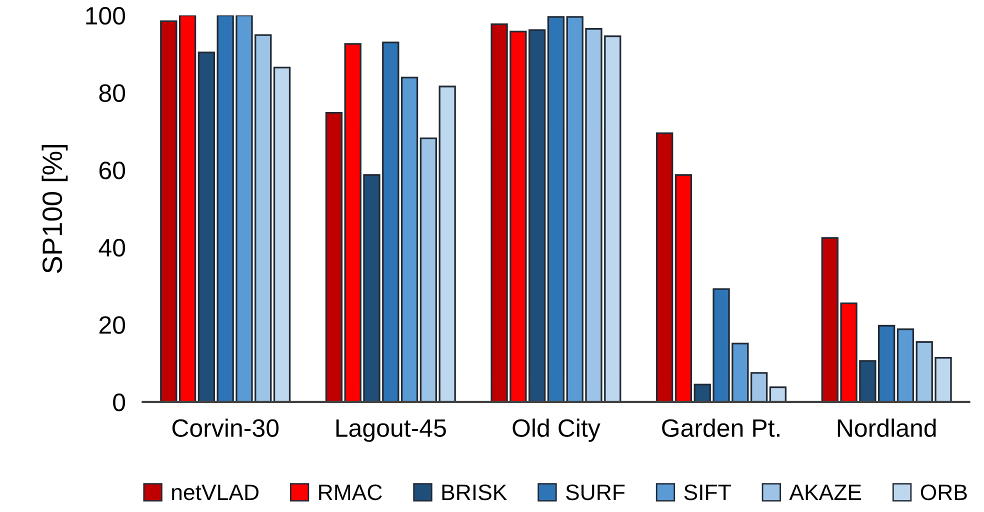 The height and width of the screenshot is (512, 984). What do you see at coordinates (595, 492) in the screenshot?
I see `legend-label: SURF` at bounding box center [595, 492].